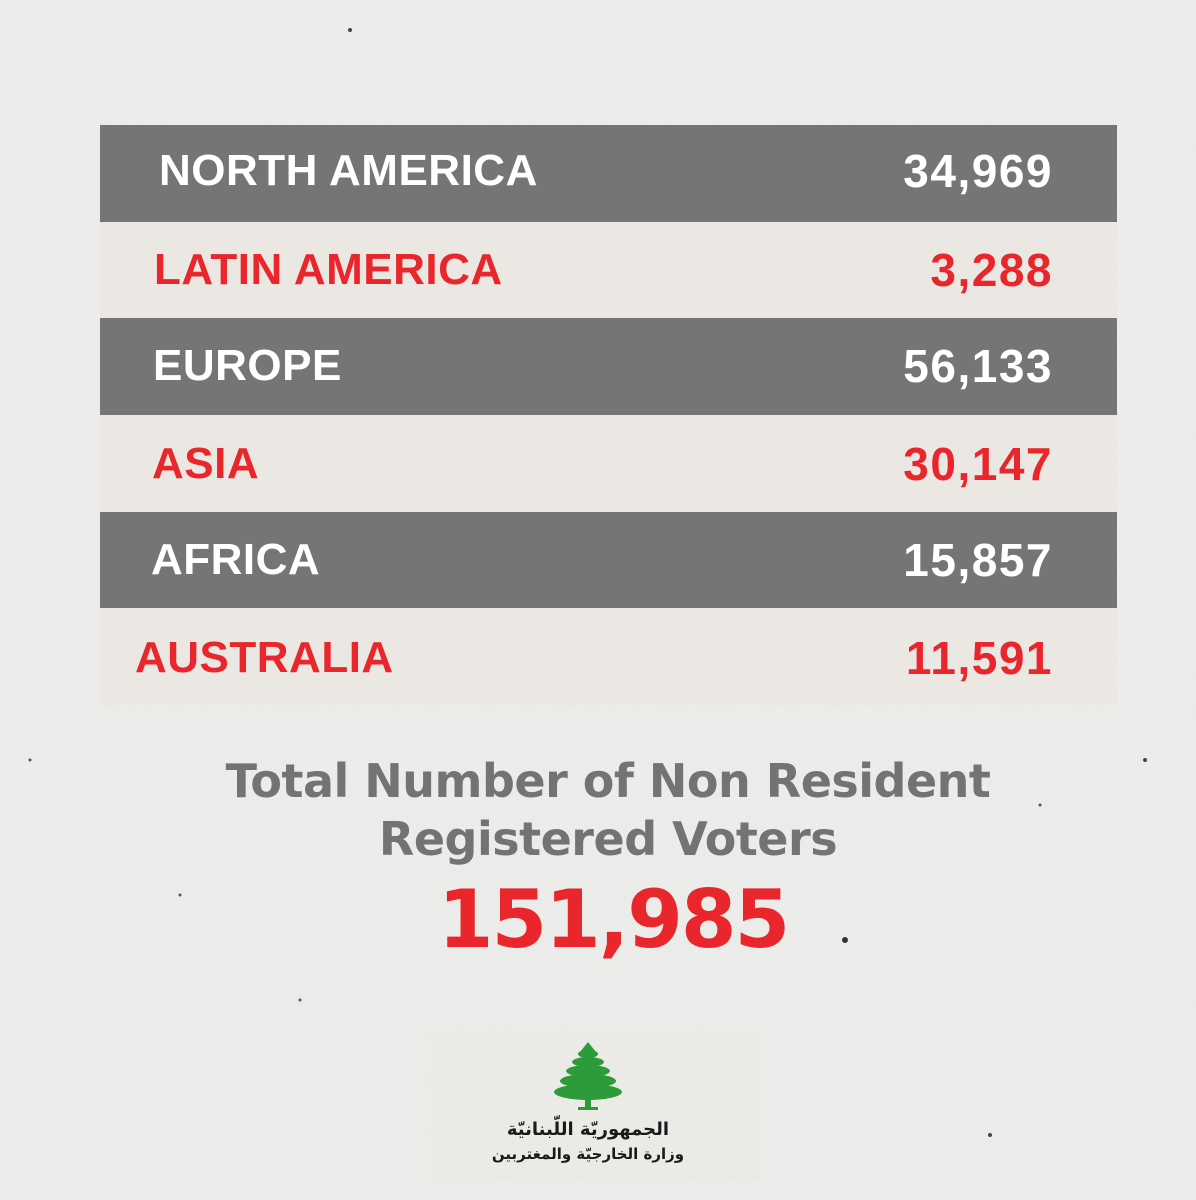  I want to click on total-value: 151,985, so click(613, 919).